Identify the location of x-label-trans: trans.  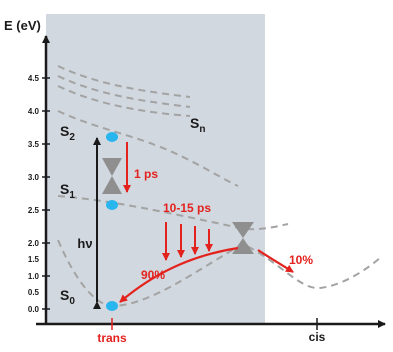
(112, 338).